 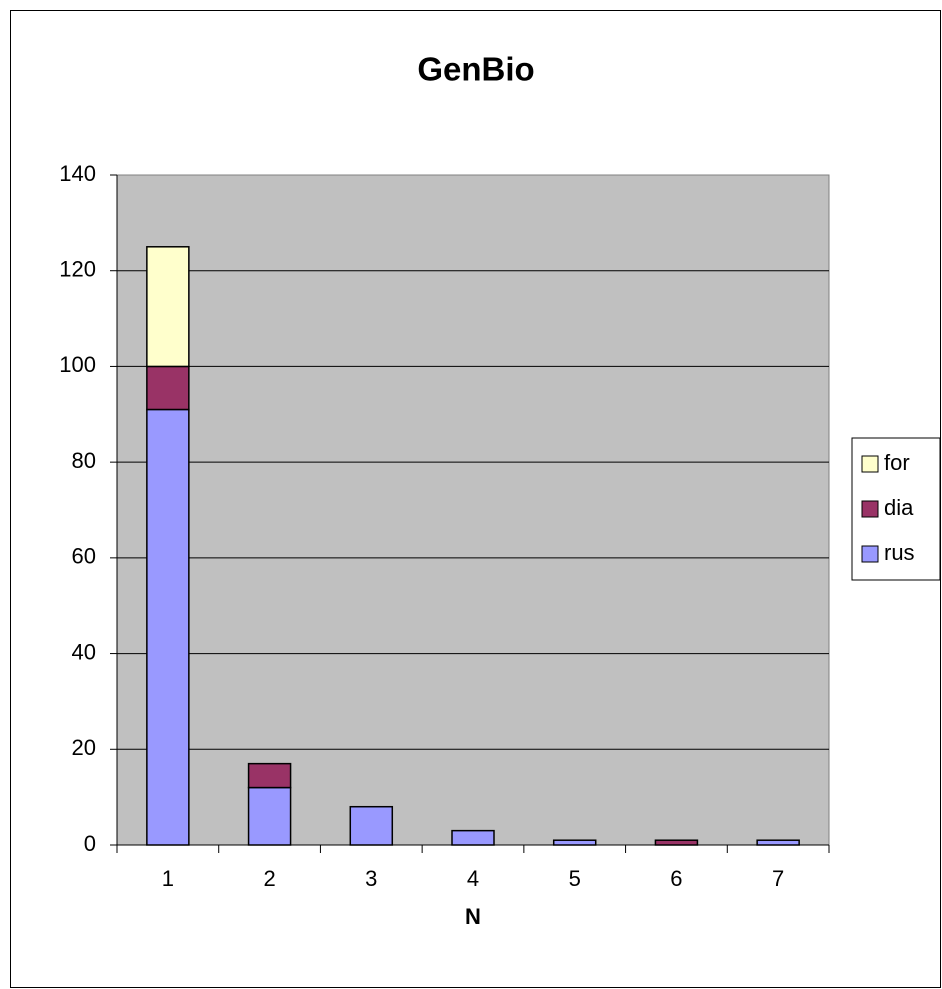 I want to click on legend-label: dia, so click(x=899, y=507).